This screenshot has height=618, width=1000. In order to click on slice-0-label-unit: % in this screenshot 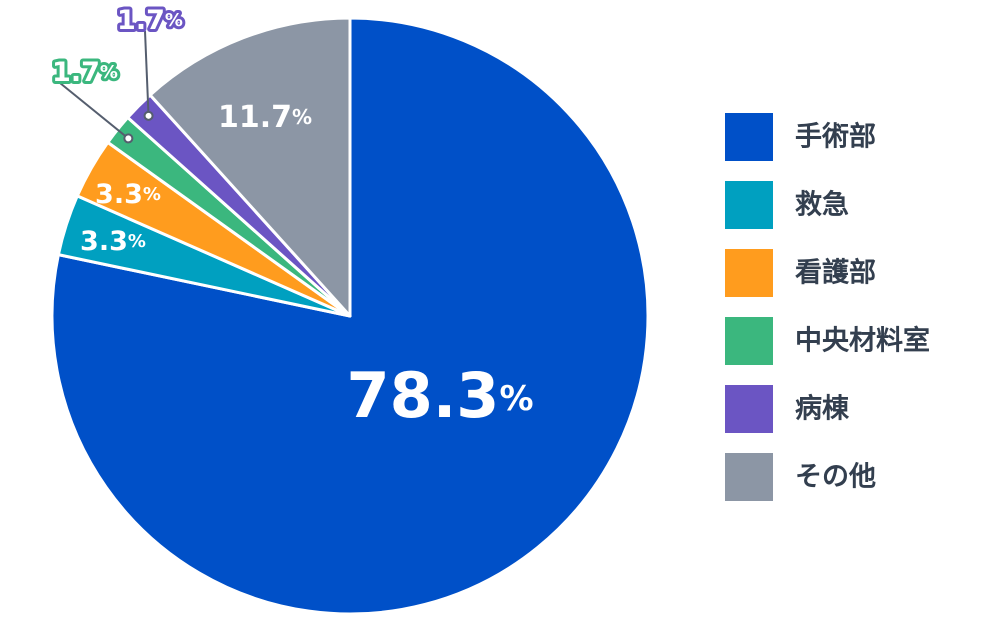, I will do `click(516, 399)`.